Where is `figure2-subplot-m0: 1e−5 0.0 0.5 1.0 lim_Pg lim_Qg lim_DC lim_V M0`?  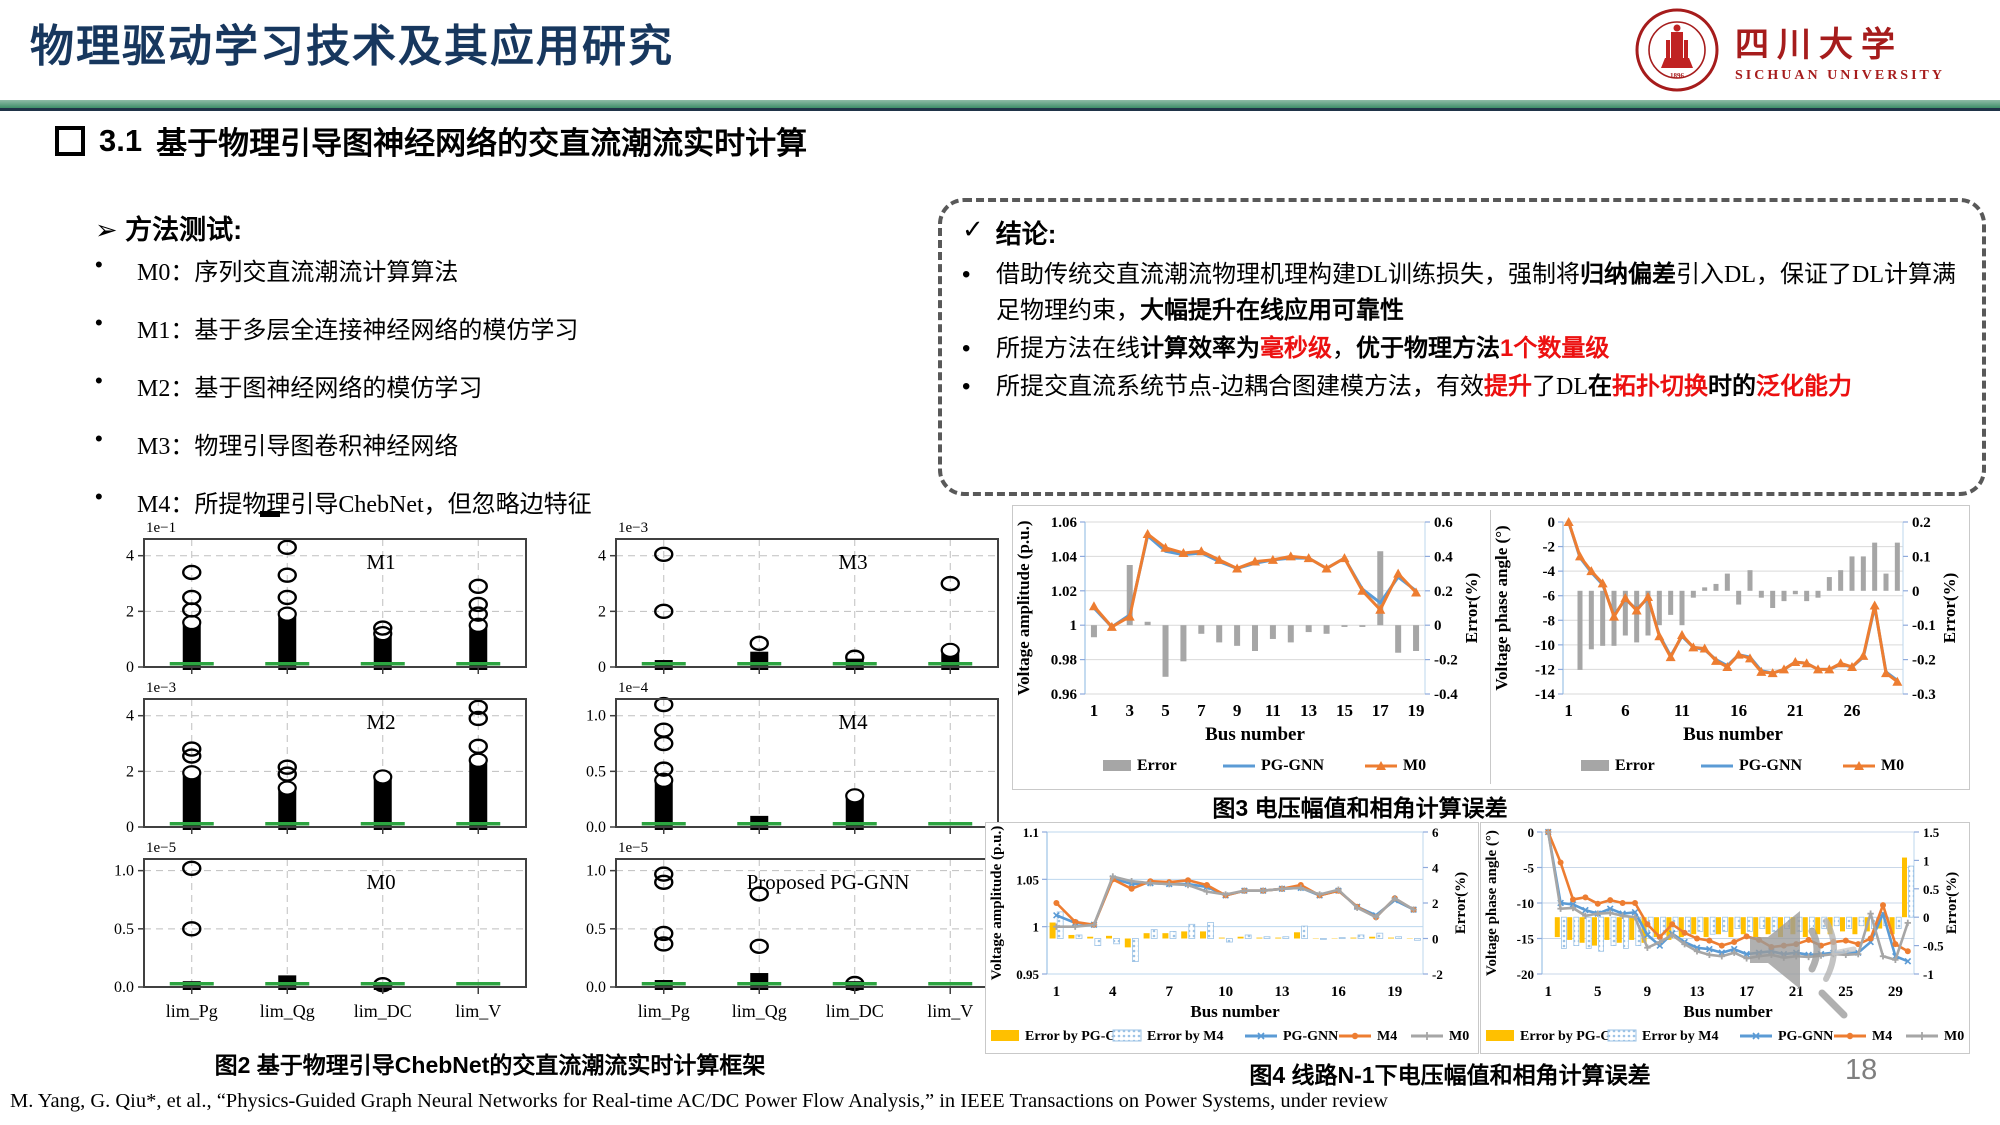
figure2-subplot-m0: 1e−5 0.0 0.5 1.0 lim_Pg lim_Qg lim_DC lim_V M0 is located at coordinates (320, 930).